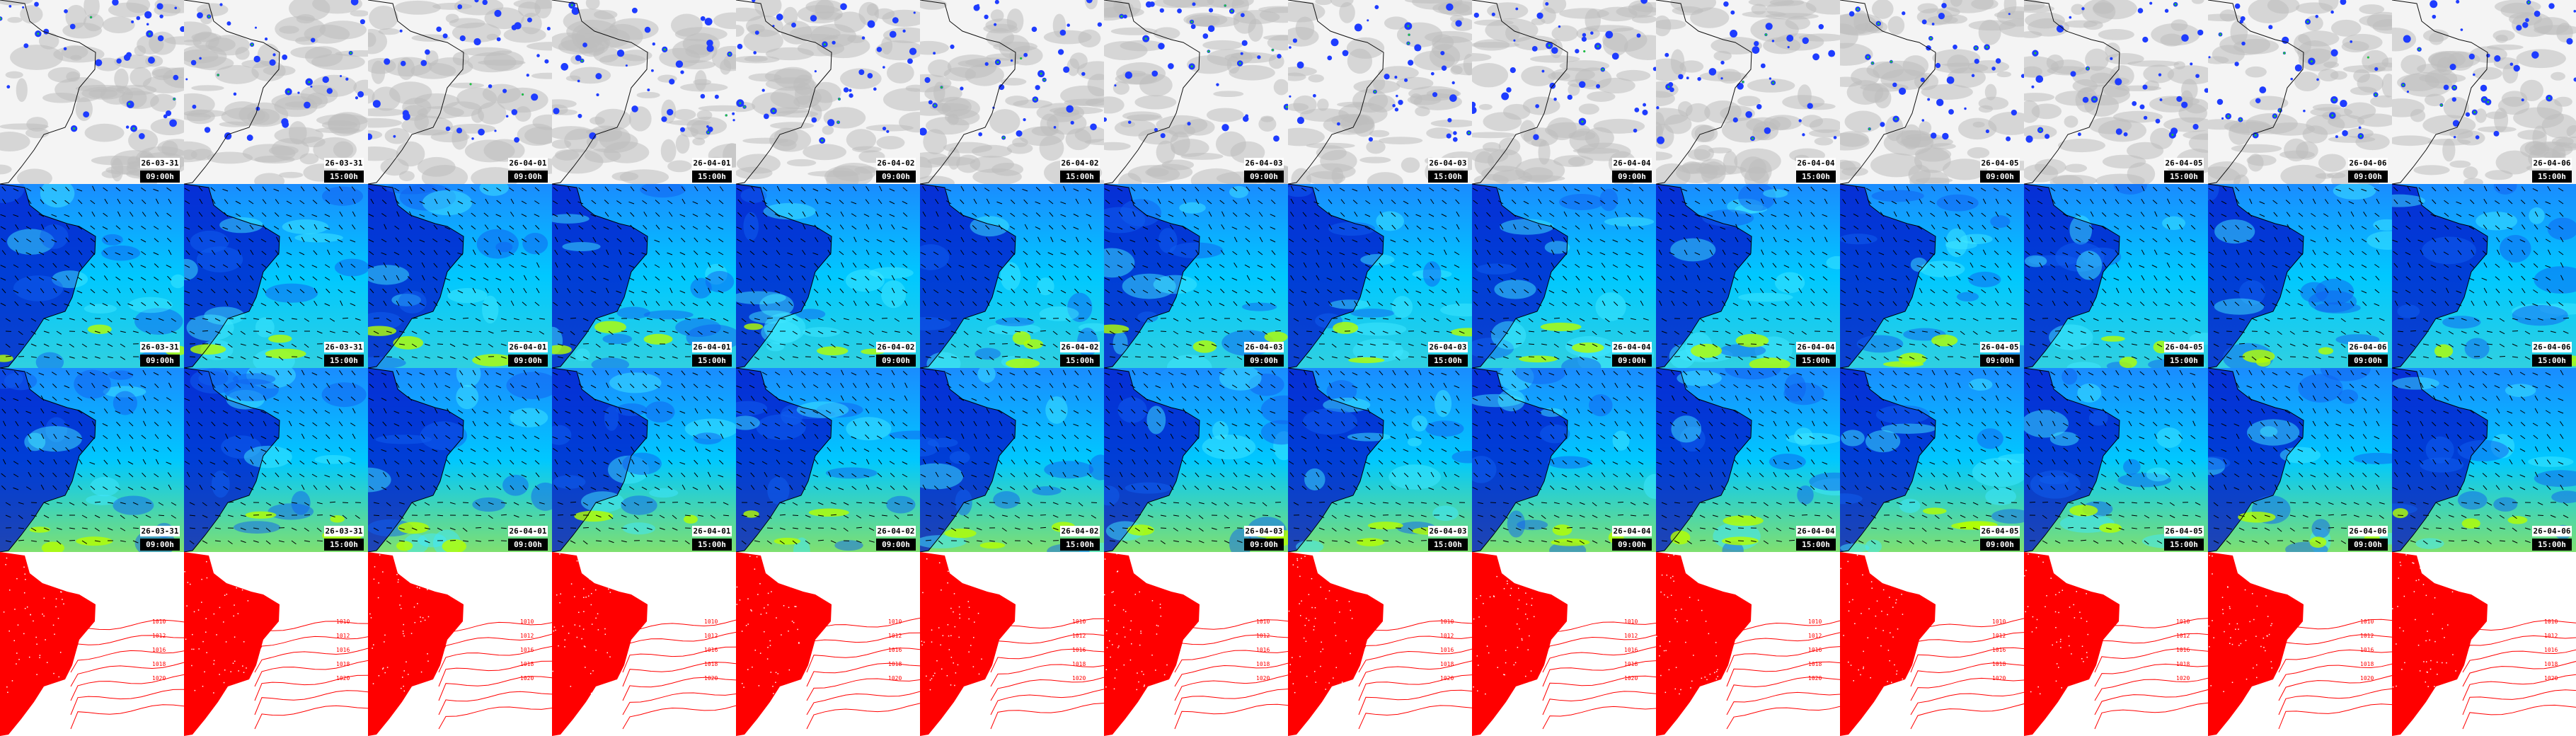 The image size is (2576, 736). Describe the element at coordinates (2368, 347) in the screenshot. I see `date-label: 26-04-06` at that location.